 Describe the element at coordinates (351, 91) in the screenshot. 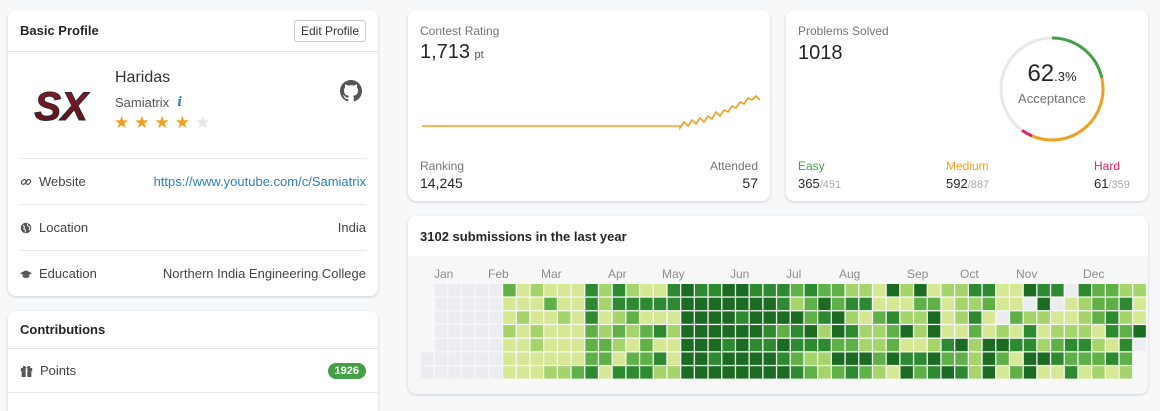

I see `github-icon` at that location.